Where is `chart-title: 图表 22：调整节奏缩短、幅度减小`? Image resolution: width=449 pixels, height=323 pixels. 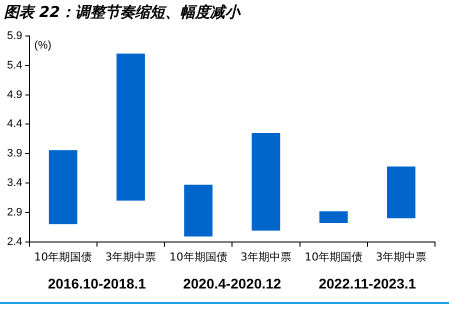
chart-title: 图表 22：调整节奏缩短、幅度减小 is located at coordinates (123, 11).